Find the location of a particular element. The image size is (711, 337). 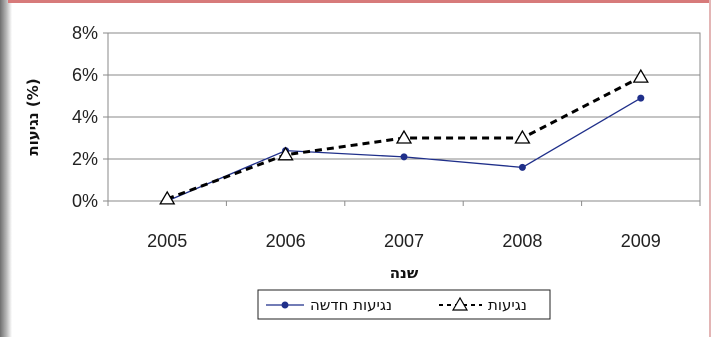

legend-label: נגיעות חדשה is located at coordinates (351, 305).